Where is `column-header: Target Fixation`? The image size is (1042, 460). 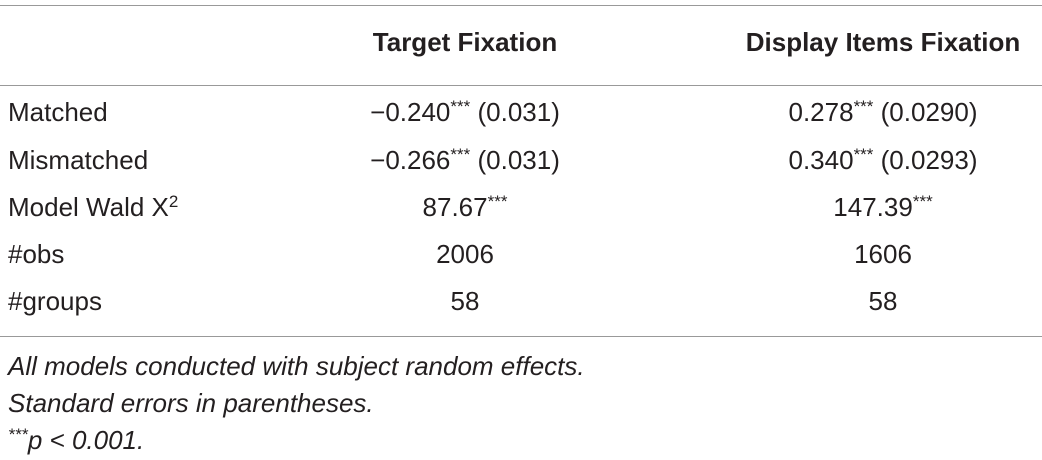
column-header: Target Fixation is located at coordinates (465, 42).